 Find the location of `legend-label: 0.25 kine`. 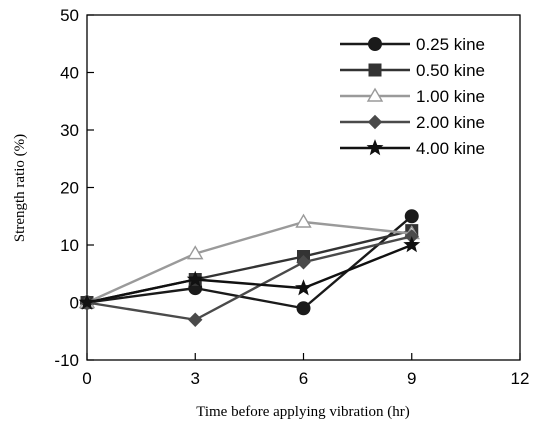

legend-label: 0.25 kine is located at coordinates (450, 44).